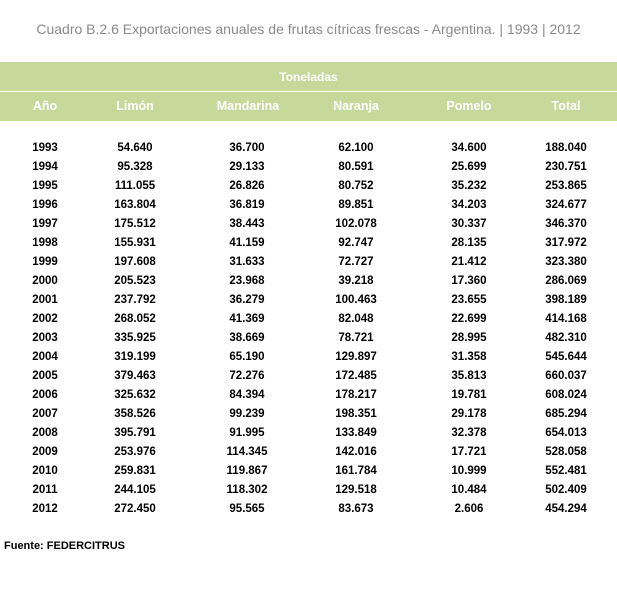  What do you see at coordinates (566, 433) in the screenshot?
I see `total-cell: 654.013` at bounding box center [566, 433].